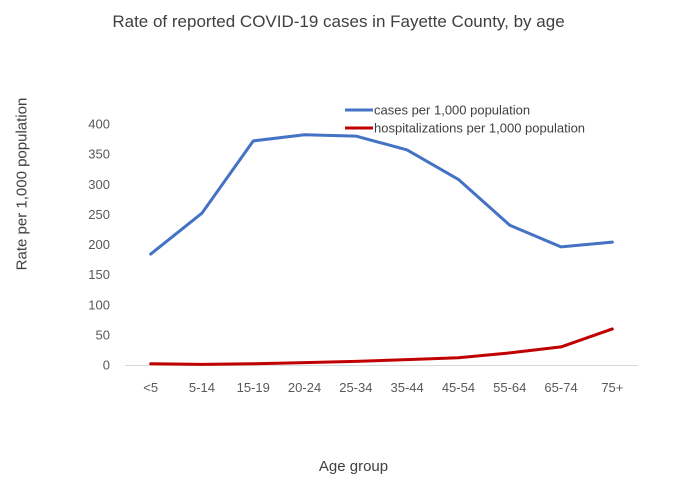 The height and width of the screenshot is (485, 677). Describe the element at coordinates (99, 214) in the screenshot. I see `y-tick-label: 250` at that location.